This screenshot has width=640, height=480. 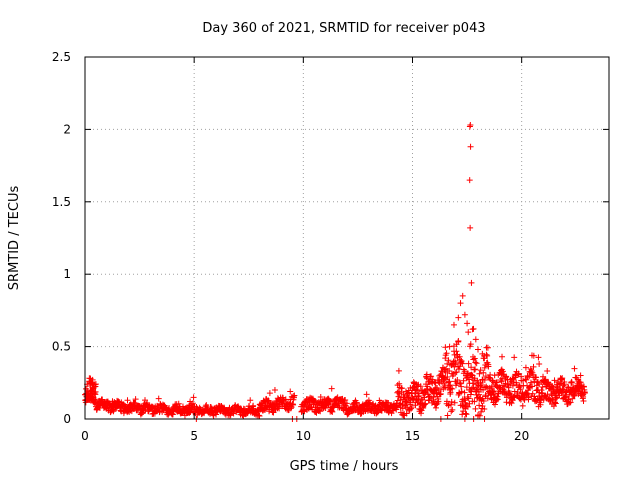 I want to click on y-tick-label: 1.5, so click(x=61, y=202).